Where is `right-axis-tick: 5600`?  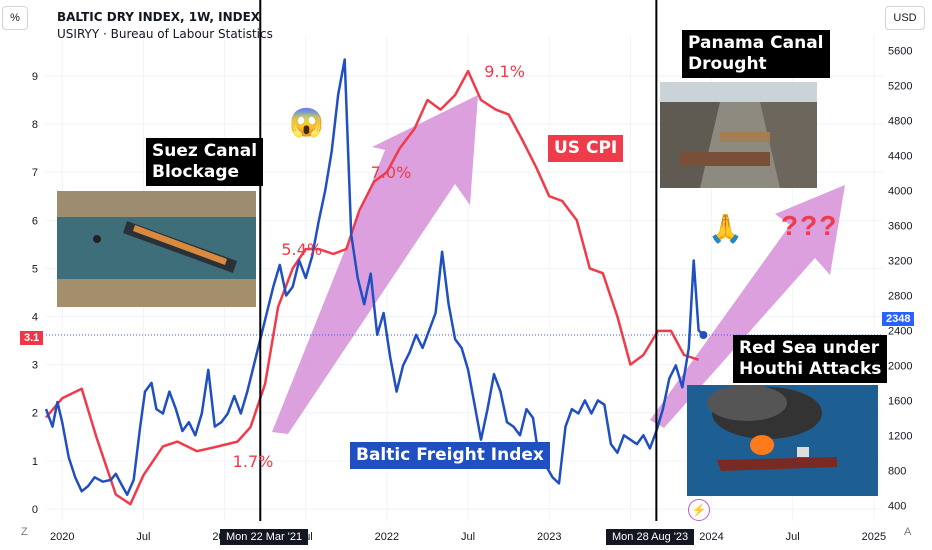 right-axis-tick: 5600 is located at coordinates (900, 52).